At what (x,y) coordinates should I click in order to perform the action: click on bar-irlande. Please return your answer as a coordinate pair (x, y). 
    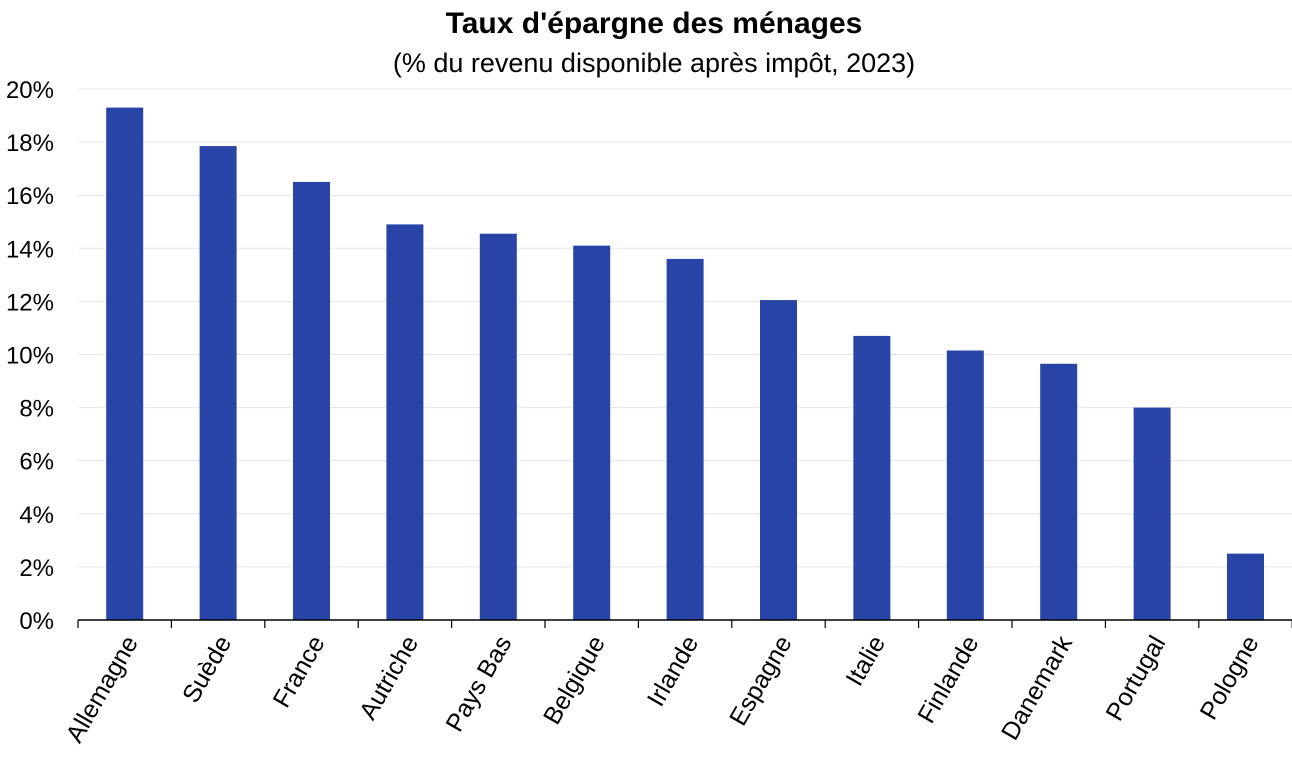
    Looking at the image, I should click on (685, 439).